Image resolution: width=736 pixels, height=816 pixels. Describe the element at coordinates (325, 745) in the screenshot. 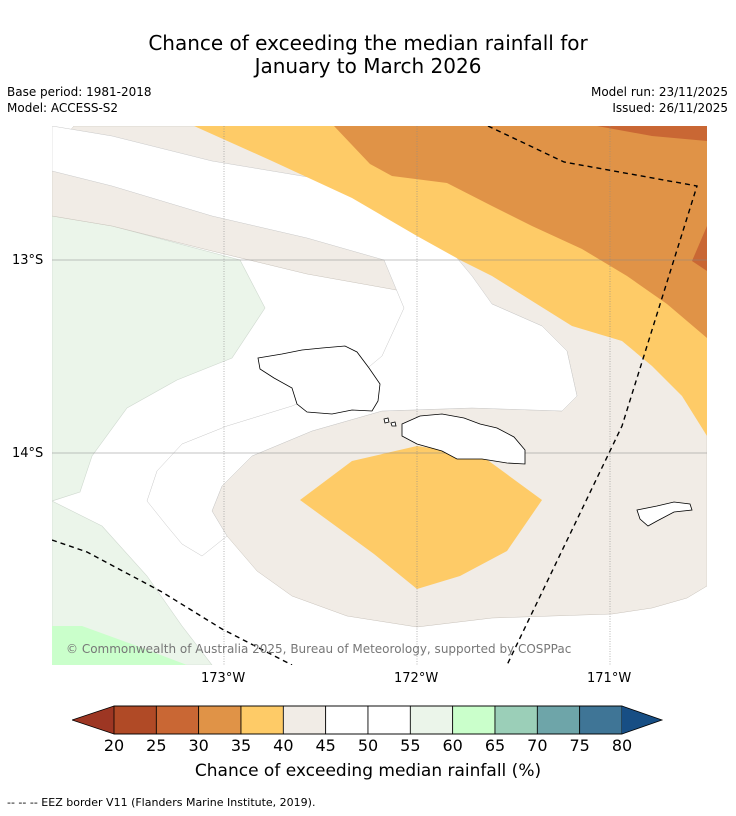

I see `colorbar-tick-label: 45` at that location.